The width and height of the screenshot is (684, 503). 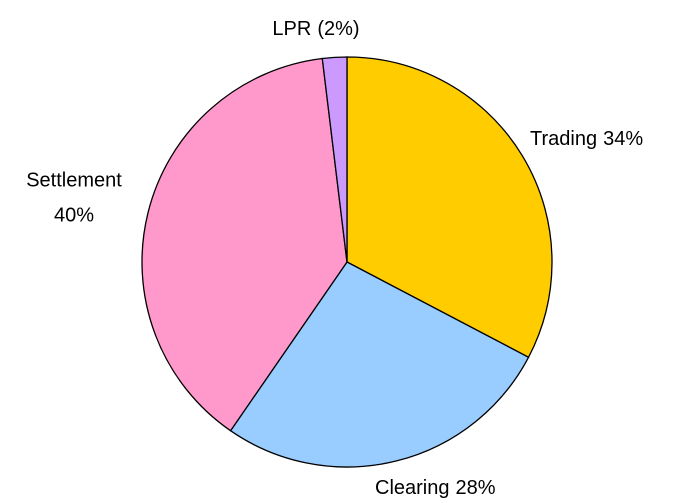 I want to click on slice-name: LPR, so click(x=291, y=29).